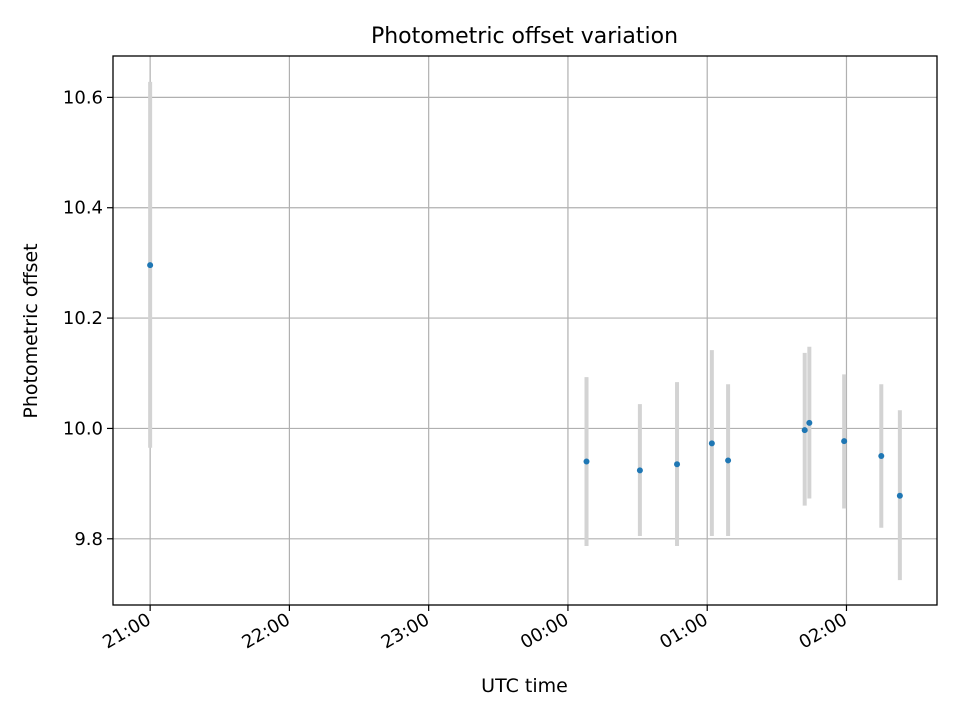  Describe the element at coordinates (83, 208) in the screenshot. I see `y-tick-label: 10.4` at that location.